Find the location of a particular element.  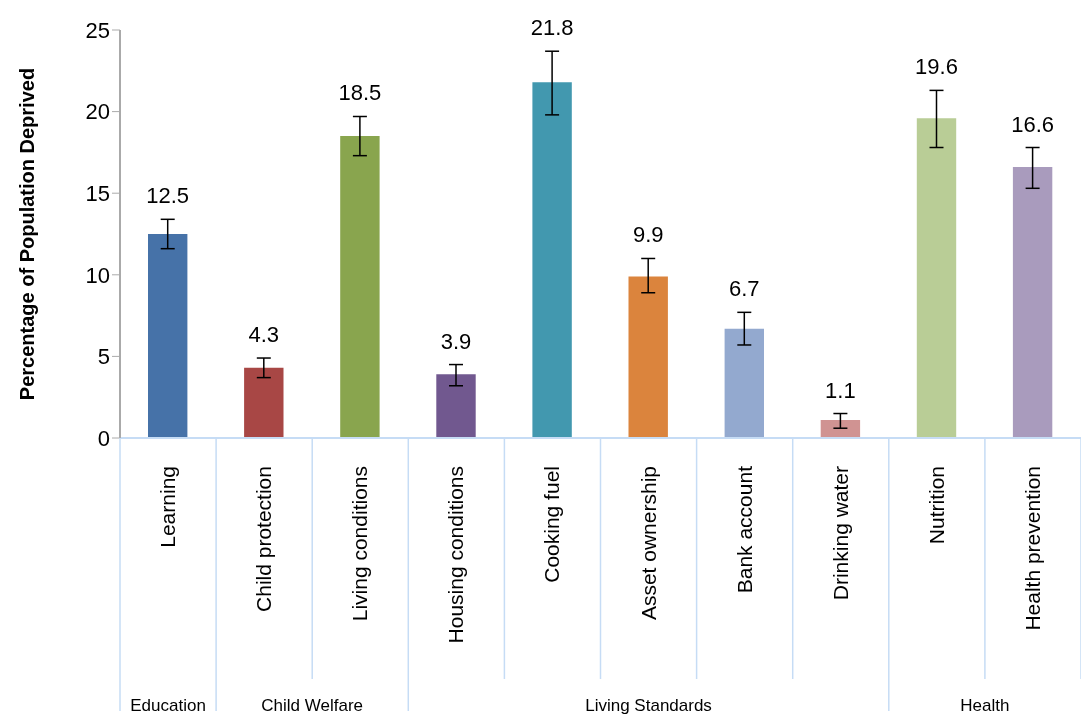

y-axis-title: Percentage of Population Deprived is located at coordinates (27, 234).